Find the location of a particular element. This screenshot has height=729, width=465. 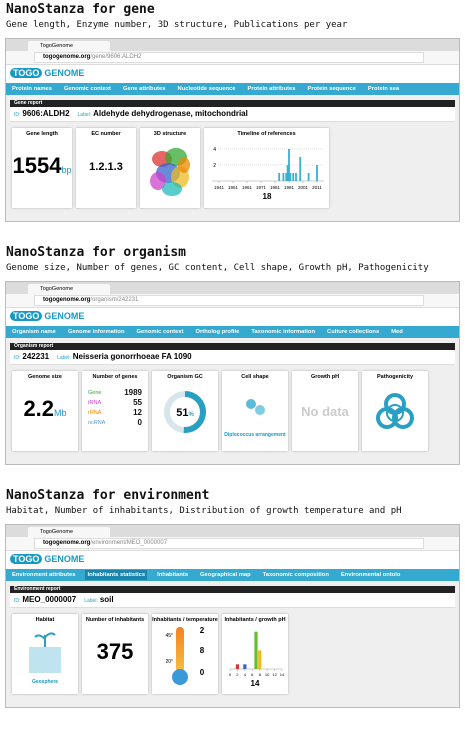

biohazard-ring is located at coordinates (395, 413).